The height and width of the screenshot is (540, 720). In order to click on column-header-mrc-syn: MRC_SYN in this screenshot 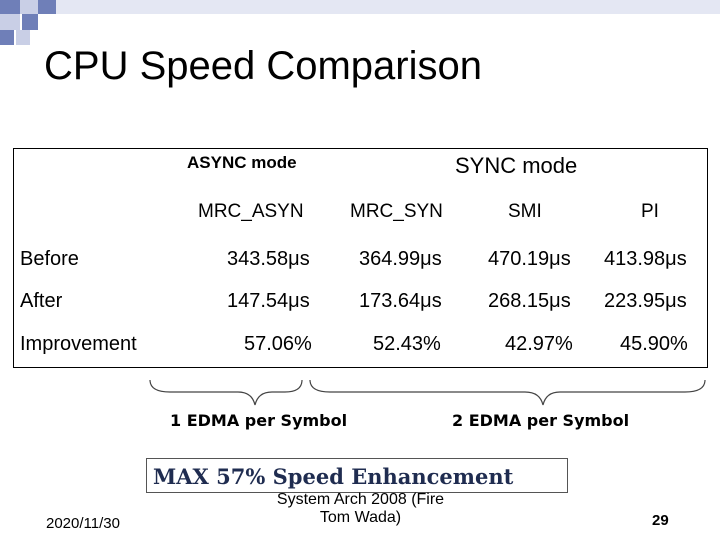, I will do `click(396, 211)`.